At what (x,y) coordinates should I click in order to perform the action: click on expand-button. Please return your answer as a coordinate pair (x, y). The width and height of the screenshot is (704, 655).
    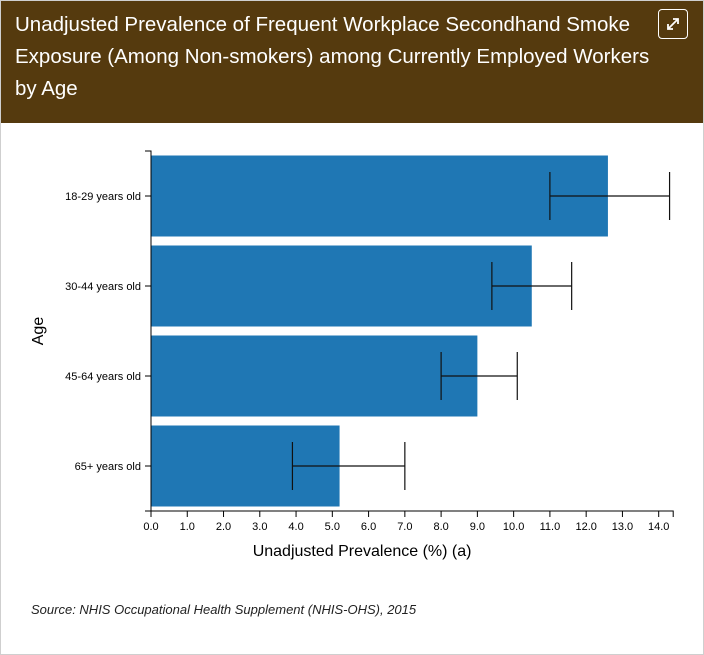
    Looking at the image, I should click on (673, 24).